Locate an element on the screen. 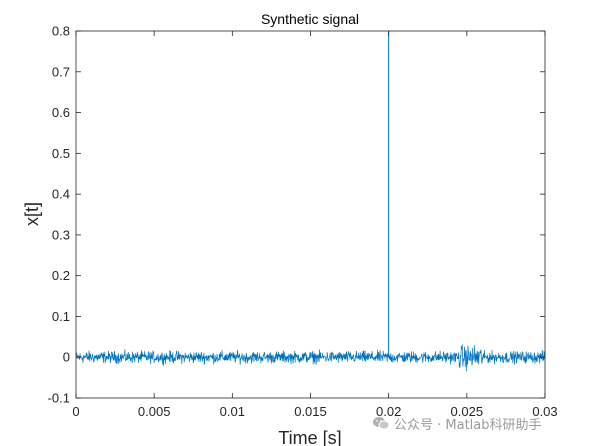  chart-title: Synthetic signal is located at coordinates (310, 19).